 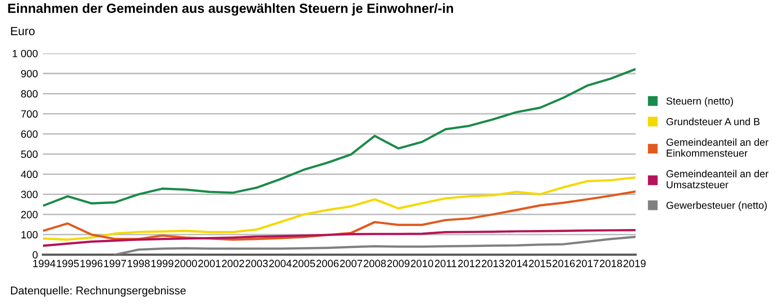 What do you see at coordinates (29, 234) in the screenshot?
I see `y-tick-label: 100` at bounding box center [29, 234].